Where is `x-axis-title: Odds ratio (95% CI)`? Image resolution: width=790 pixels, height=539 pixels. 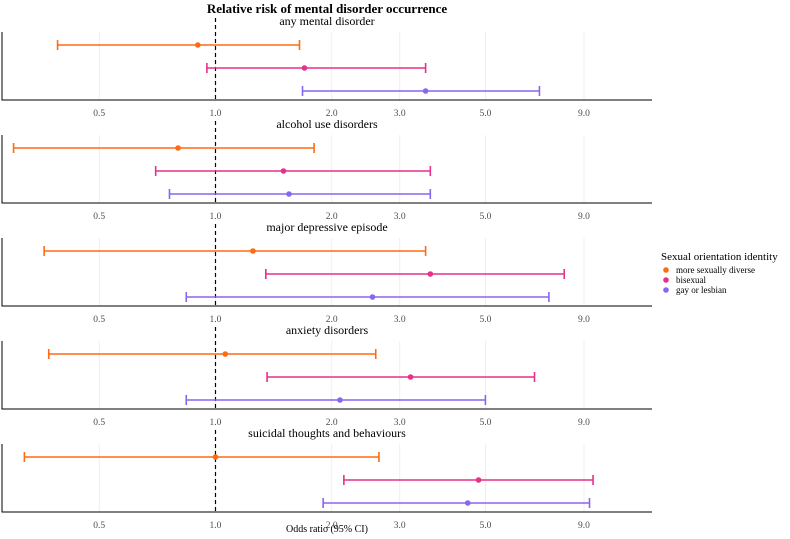
x-axis-title: Odds ratio (95% CI) is located at coordinates (327, 529).